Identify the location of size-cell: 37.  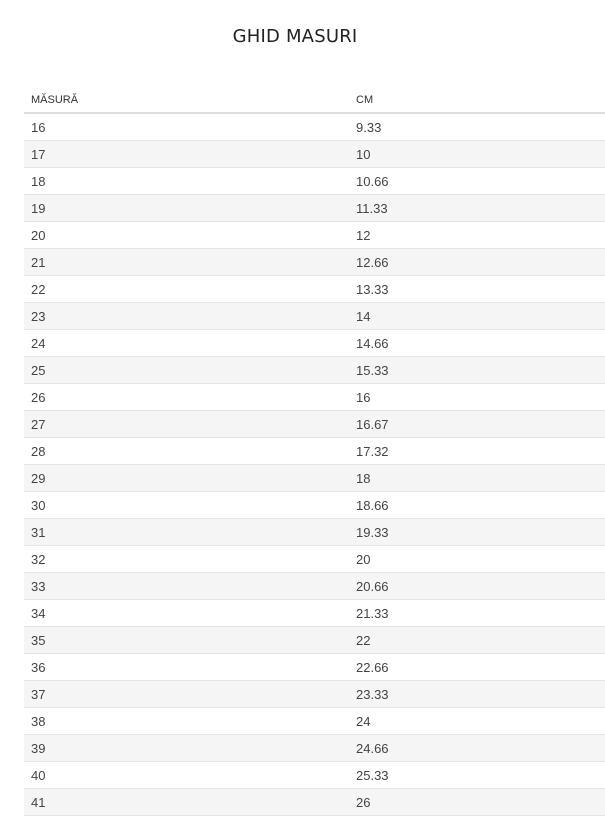
(186, 694).